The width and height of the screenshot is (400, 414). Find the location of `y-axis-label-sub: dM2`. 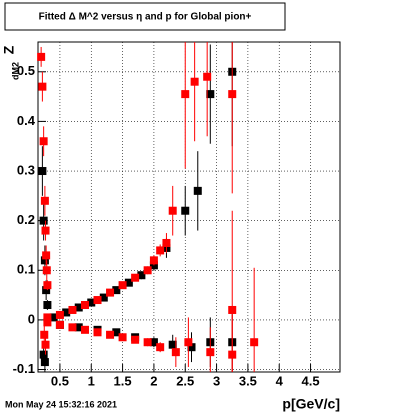

y-axis-label-sub: dM2 is located at coordinates (15, 71).